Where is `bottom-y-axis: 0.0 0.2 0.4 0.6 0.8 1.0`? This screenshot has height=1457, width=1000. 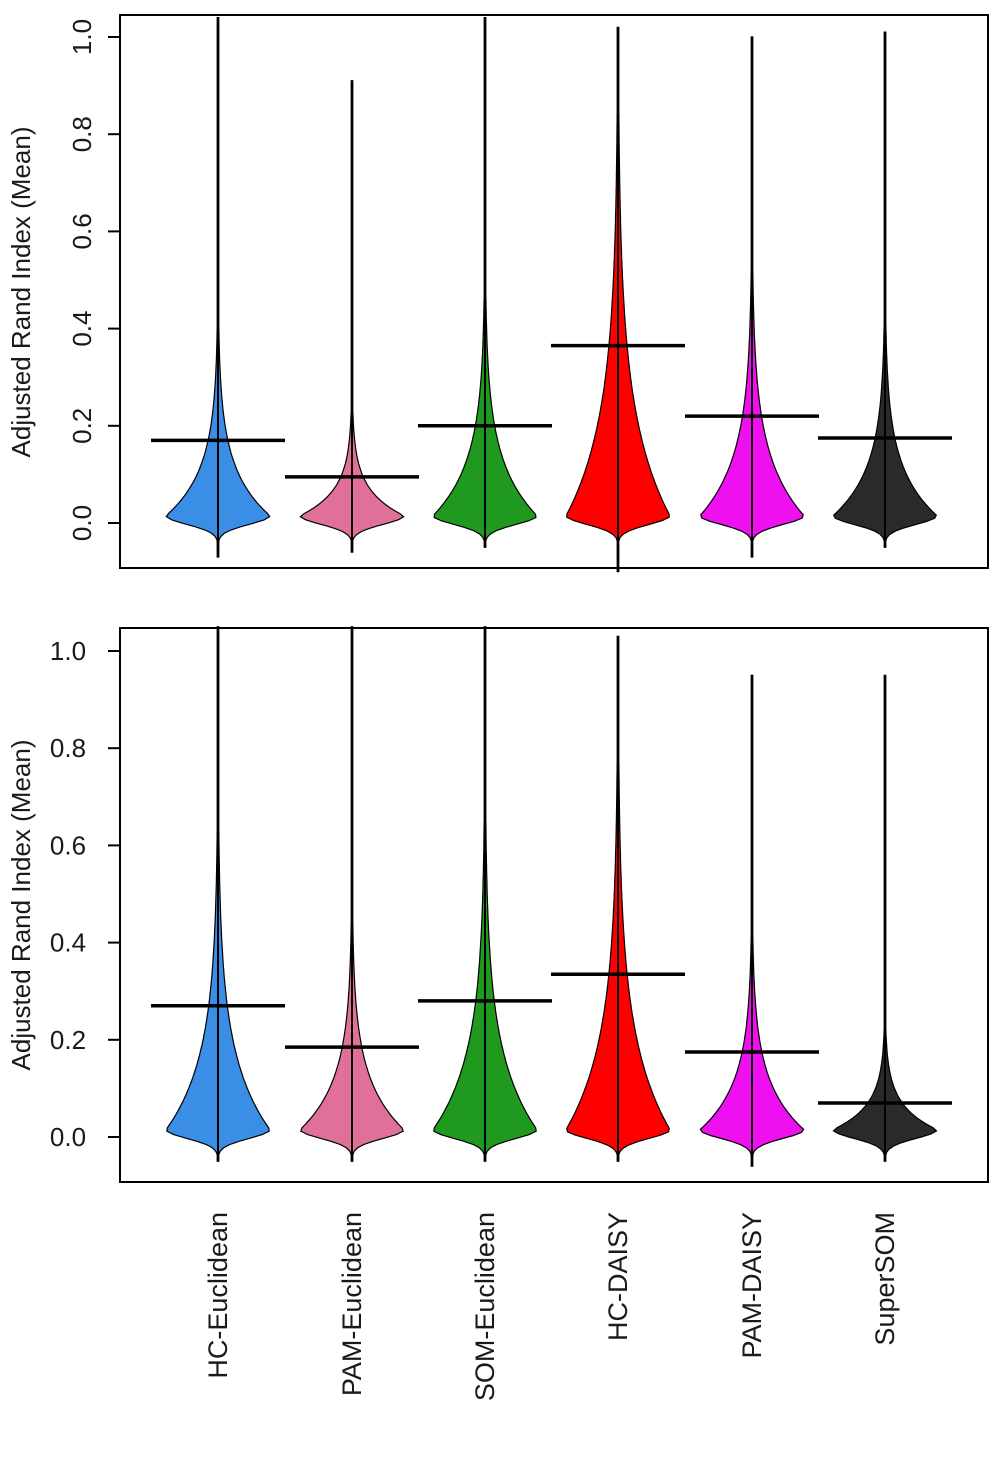
bottom-y-axis: 0.0 0.2 0.4 0.6 0.8 1.0 is located at coordinates (85, 894).